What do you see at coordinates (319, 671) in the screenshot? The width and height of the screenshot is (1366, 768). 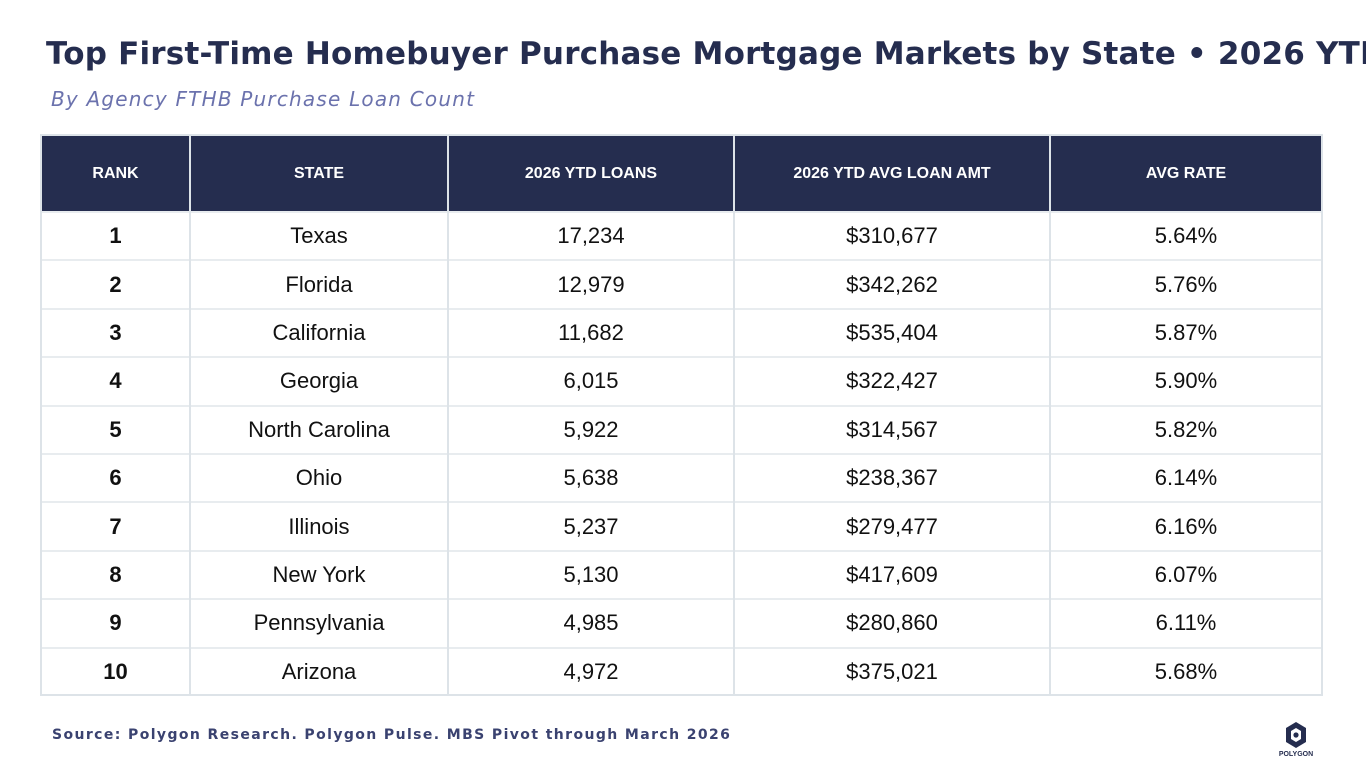 I see `table-cell: Arizona` at bounding box center [319, 671].